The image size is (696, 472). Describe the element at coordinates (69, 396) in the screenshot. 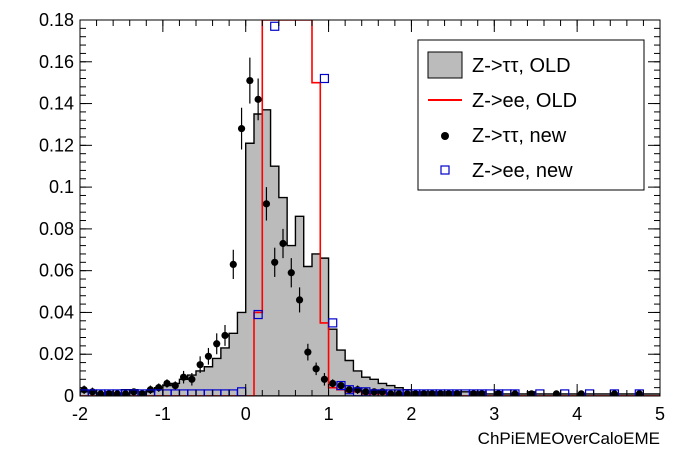

I see `y-tick-label: 0` at that location.